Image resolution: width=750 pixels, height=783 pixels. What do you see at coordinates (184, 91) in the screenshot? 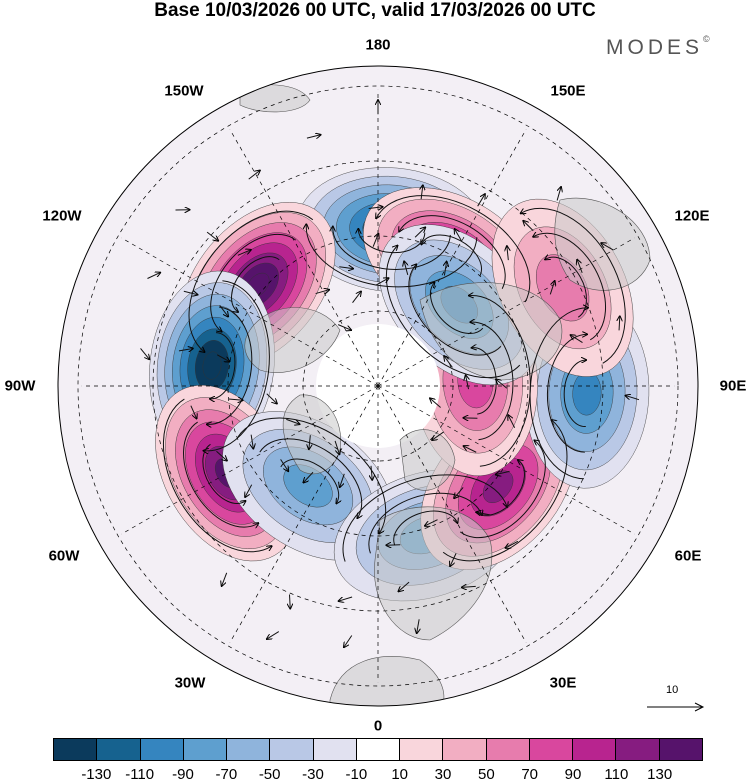
I see `lon-label-150w: 150W` at bounding box center [184, 91].